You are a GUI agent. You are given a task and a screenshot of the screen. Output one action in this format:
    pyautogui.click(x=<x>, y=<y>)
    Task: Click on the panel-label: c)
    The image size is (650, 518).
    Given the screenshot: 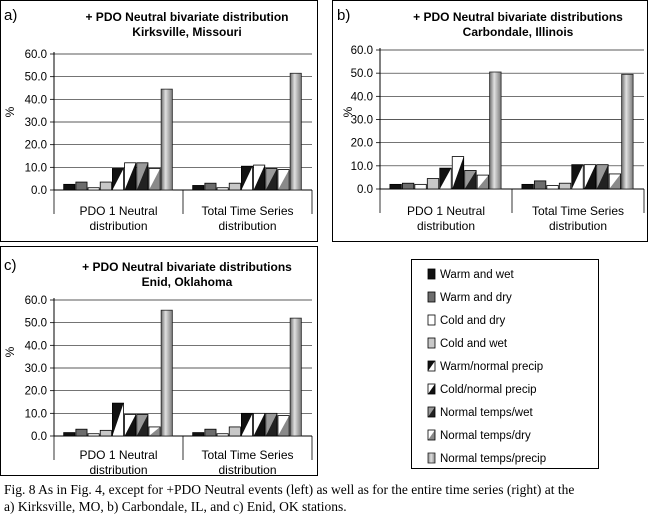 What is the action you would take?
    pyautogui.click(x=10, y=265)
    